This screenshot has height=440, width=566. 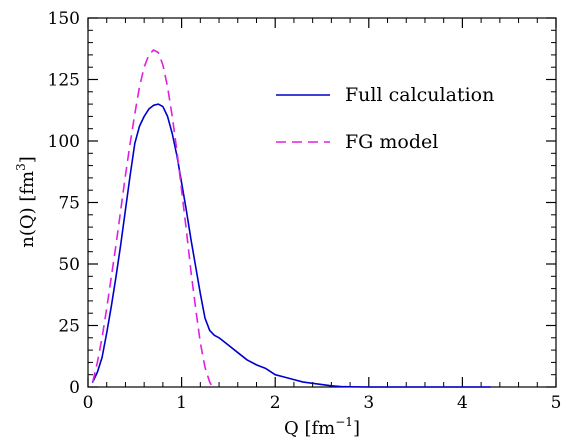 What do you see at coordinates (64, 142) in the screenshot?
I see `y-tick-label: 100` at bounding box center [64, 142].